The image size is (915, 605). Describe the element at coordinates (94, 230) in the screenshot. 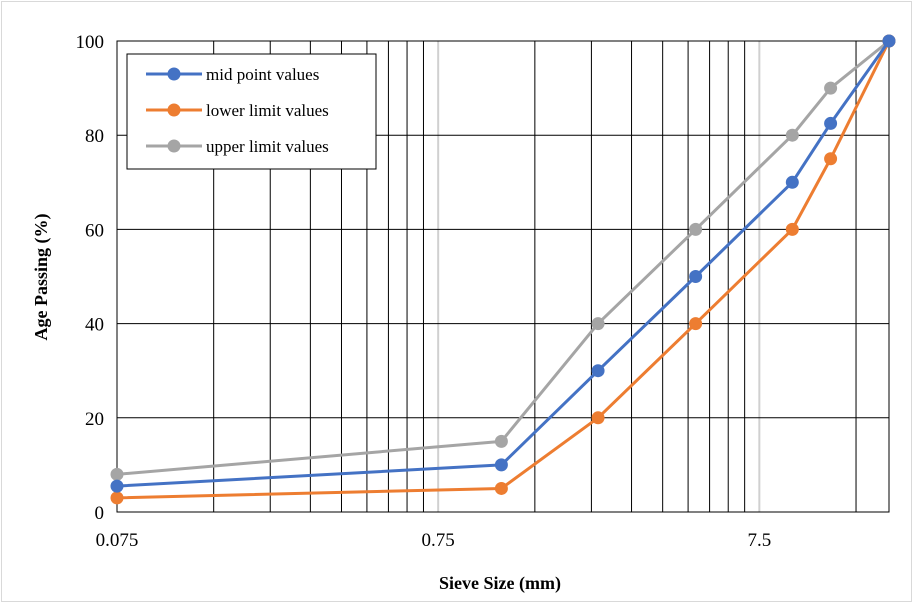

I see `y-tick-label: 60` at that location.